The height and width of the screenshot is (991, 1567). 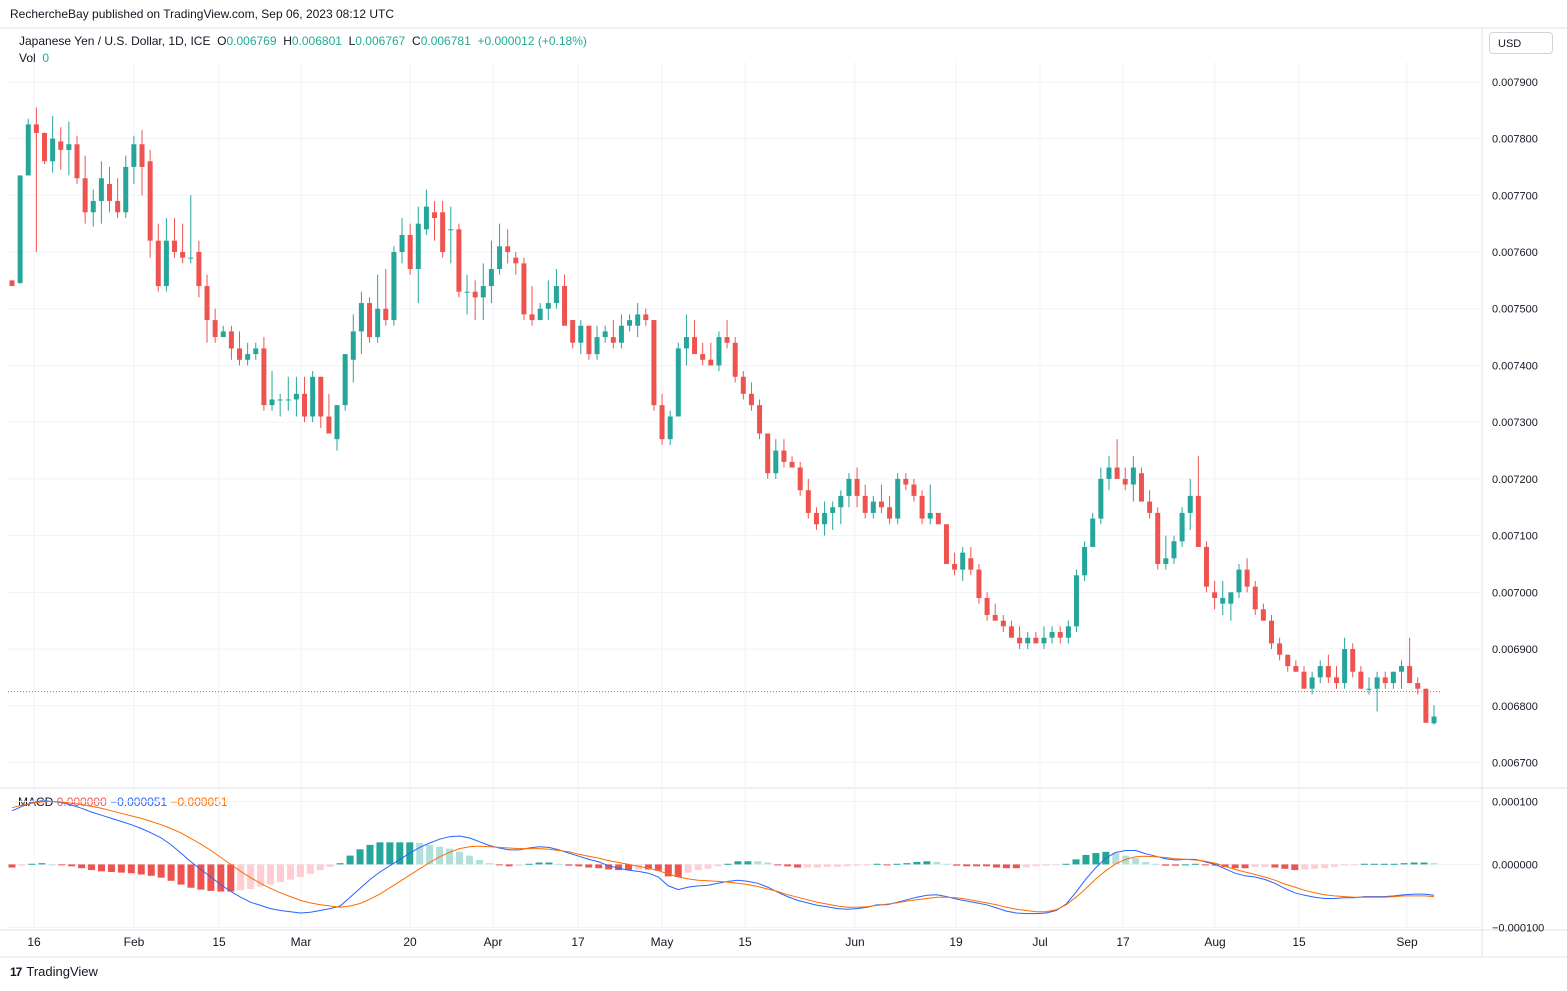 I want to click on price-tick-label: 0.007100, so click(x=1515, y=537).